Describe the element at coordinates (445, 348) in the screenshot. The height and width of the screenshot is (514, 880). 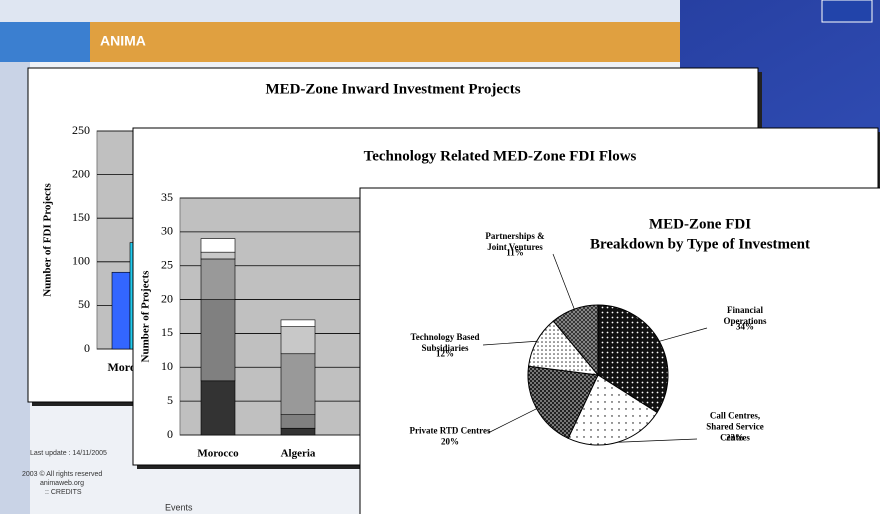
I see `slice-label: Subsidiaries` at that location.